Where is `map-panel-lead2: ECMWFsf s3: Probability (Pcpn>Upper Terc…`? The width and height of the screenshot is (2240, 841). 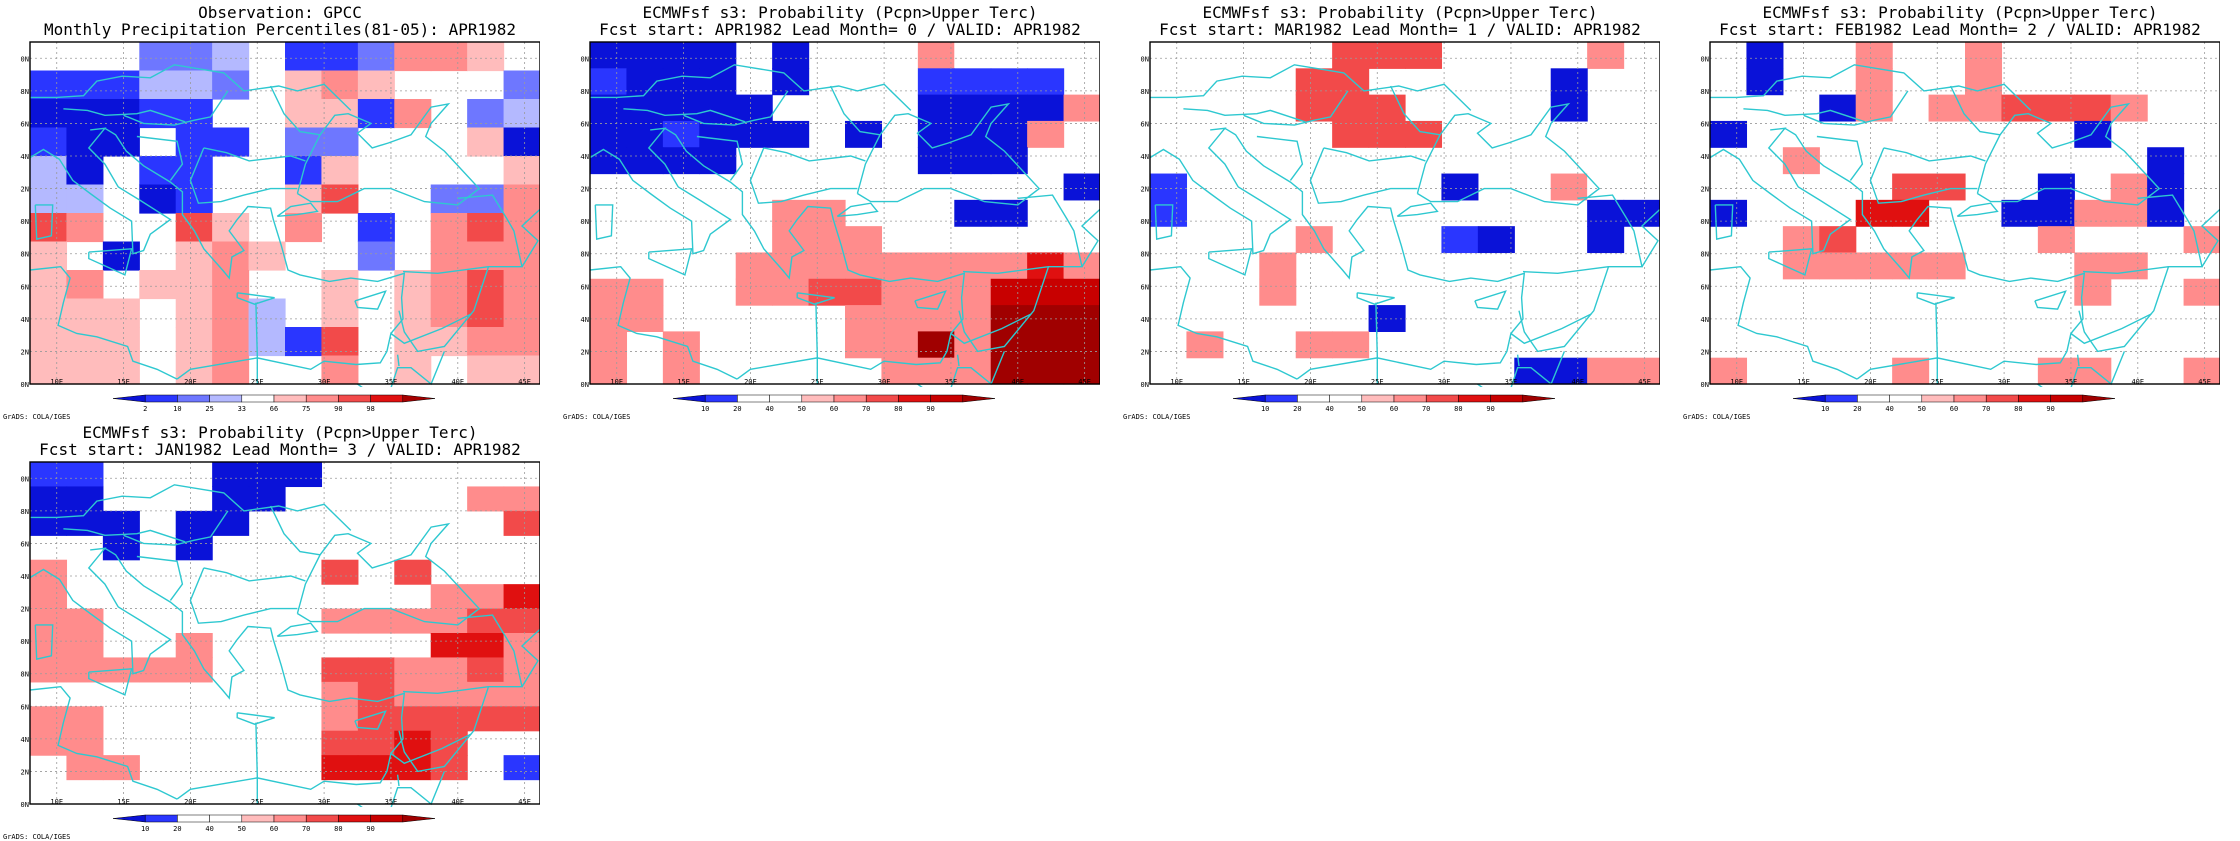
map-panel-lead2: ECMWFsf s3: Probability (Pcpn>Upper Terc… is located at coordinates (1960, 210).